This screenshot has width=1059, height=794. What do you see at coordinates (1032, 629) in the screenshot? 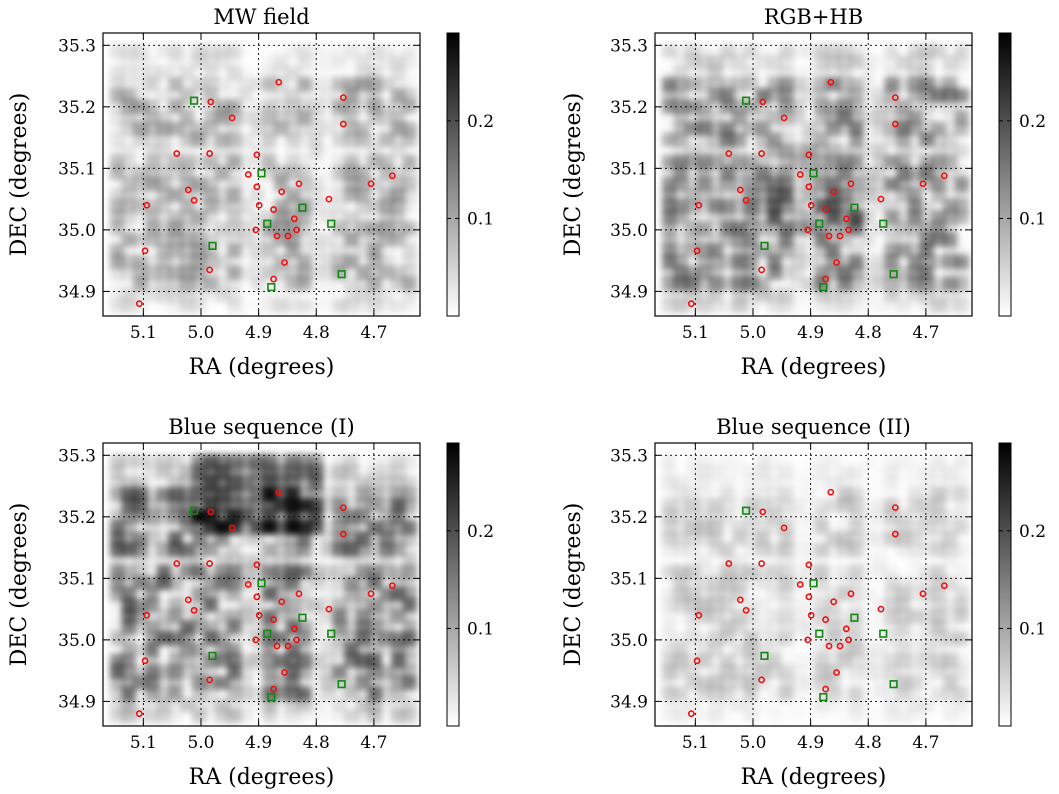
I see `colorbar-tick-label: 0.1` at bounding box center [1032, 629].